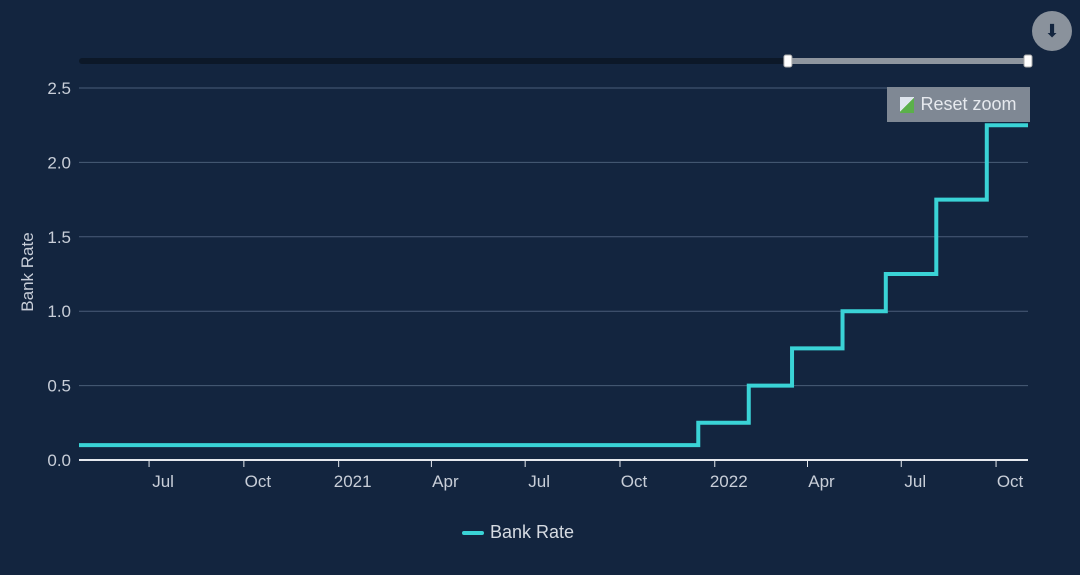 This screenshot has width=1080, height=575. I want to click on y-tick-label: 0.5, so click(59, 386).